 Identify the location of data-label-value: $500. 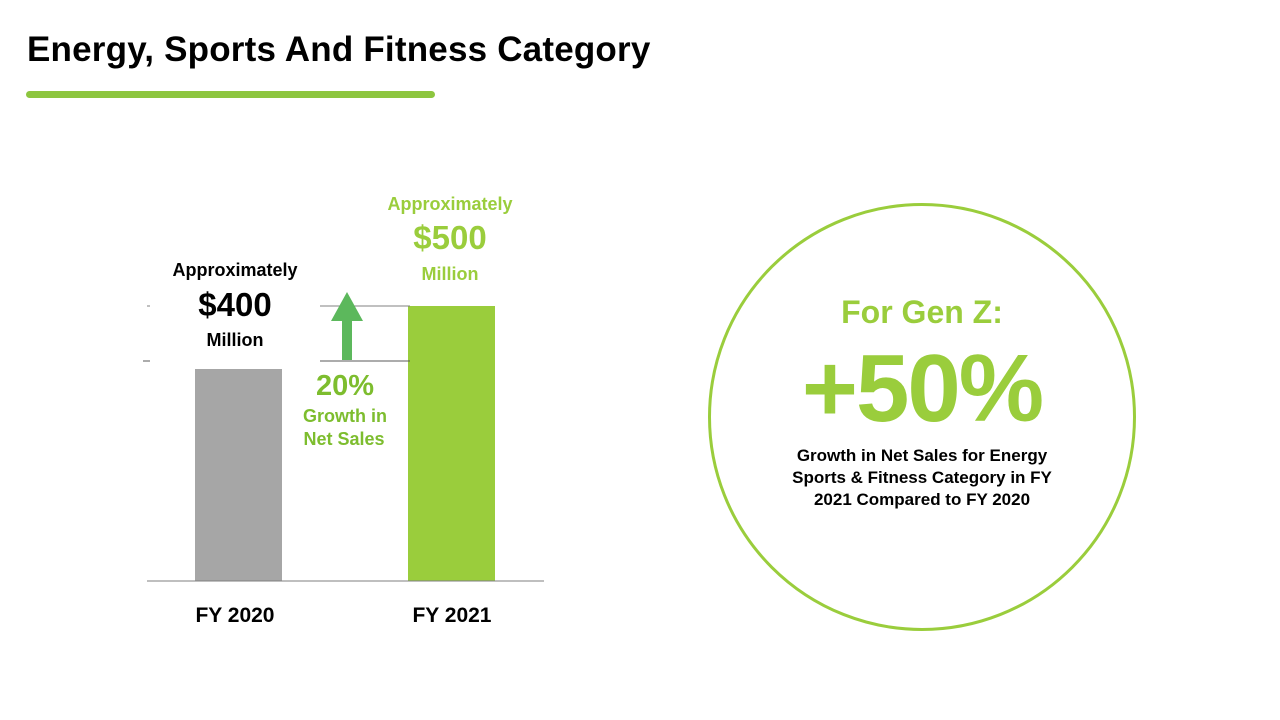
(449, 237).